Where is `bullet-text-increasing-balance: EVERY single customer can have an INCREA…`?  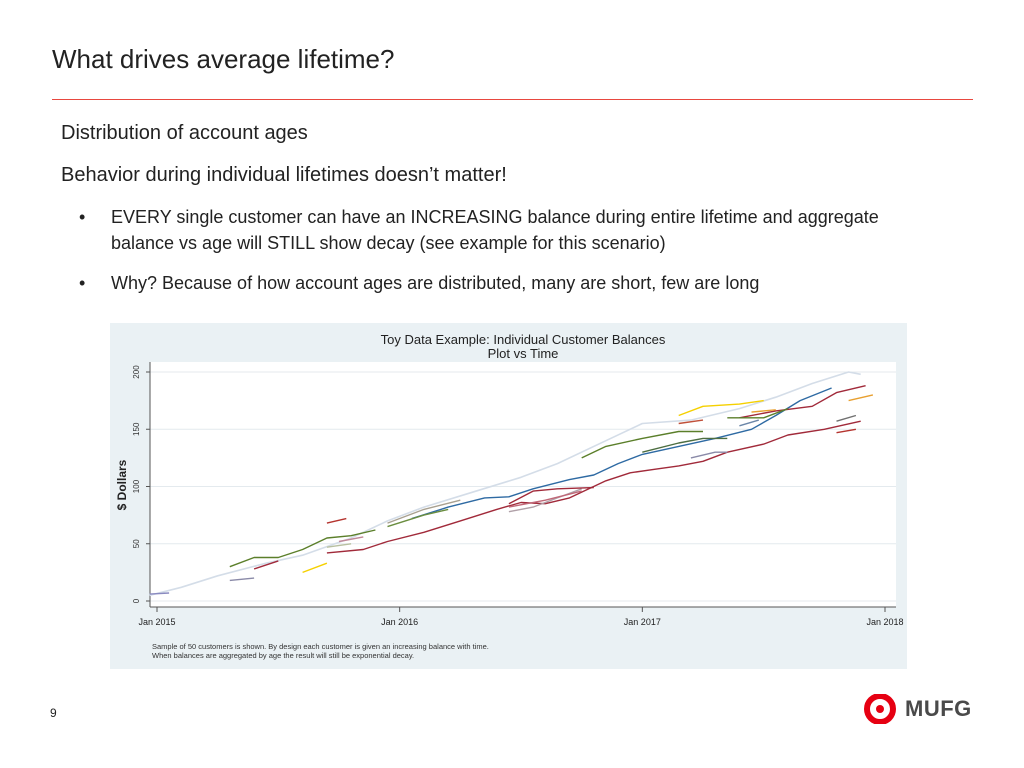
bullet-text-increasing-balance: EVERY single customer can have an INCREA… is located at coordinates (495, 230).